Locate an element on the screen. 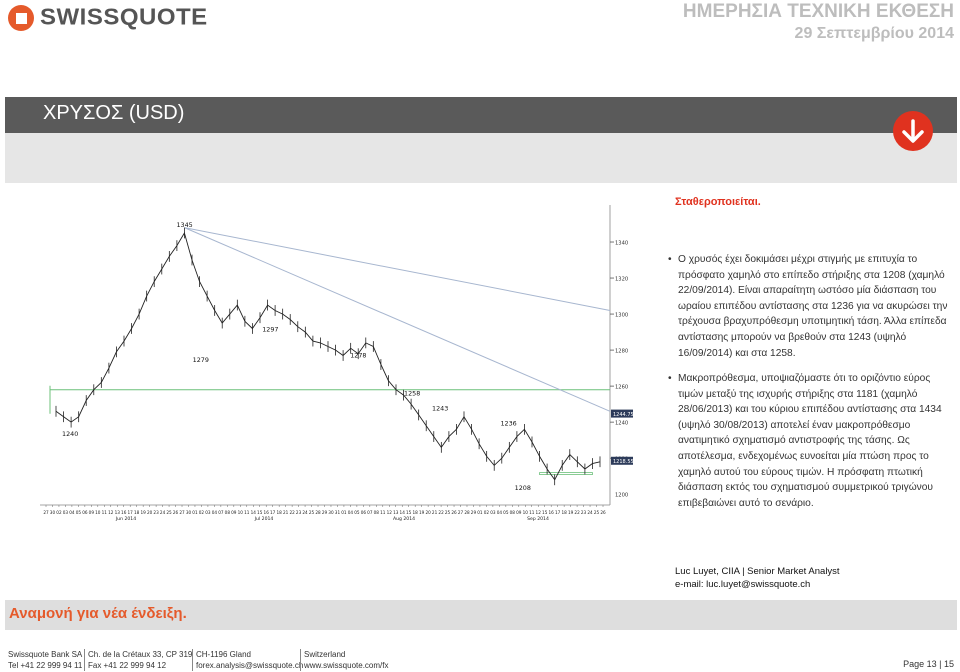  x-tick-label: 29 is located at coordinates (474, 512).